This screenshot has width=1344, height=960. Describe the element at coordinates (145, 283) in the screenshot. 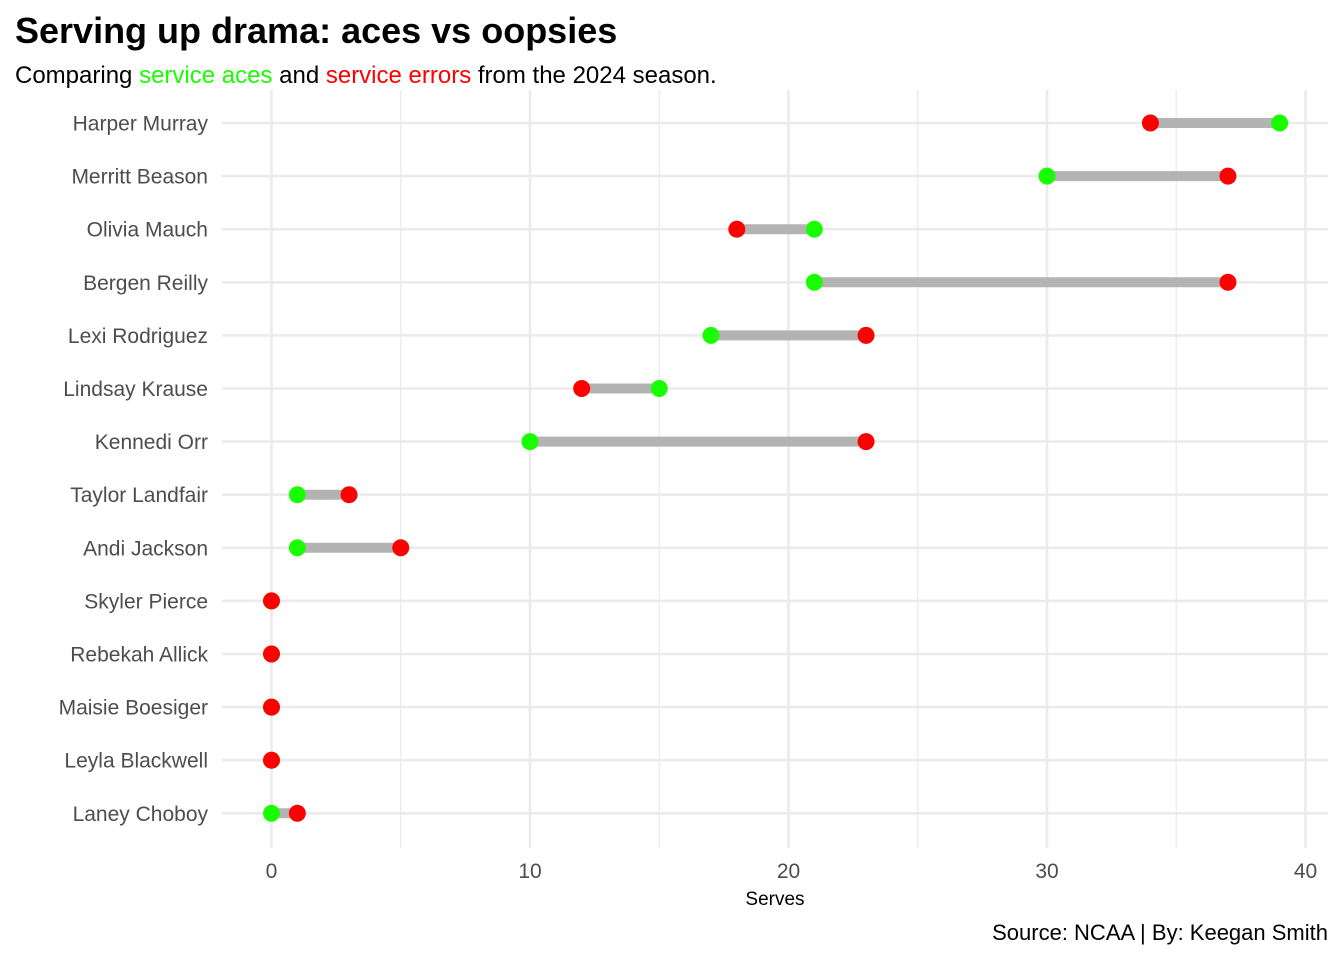

I see `y-tick-label: Bergen Reilly` at that location.